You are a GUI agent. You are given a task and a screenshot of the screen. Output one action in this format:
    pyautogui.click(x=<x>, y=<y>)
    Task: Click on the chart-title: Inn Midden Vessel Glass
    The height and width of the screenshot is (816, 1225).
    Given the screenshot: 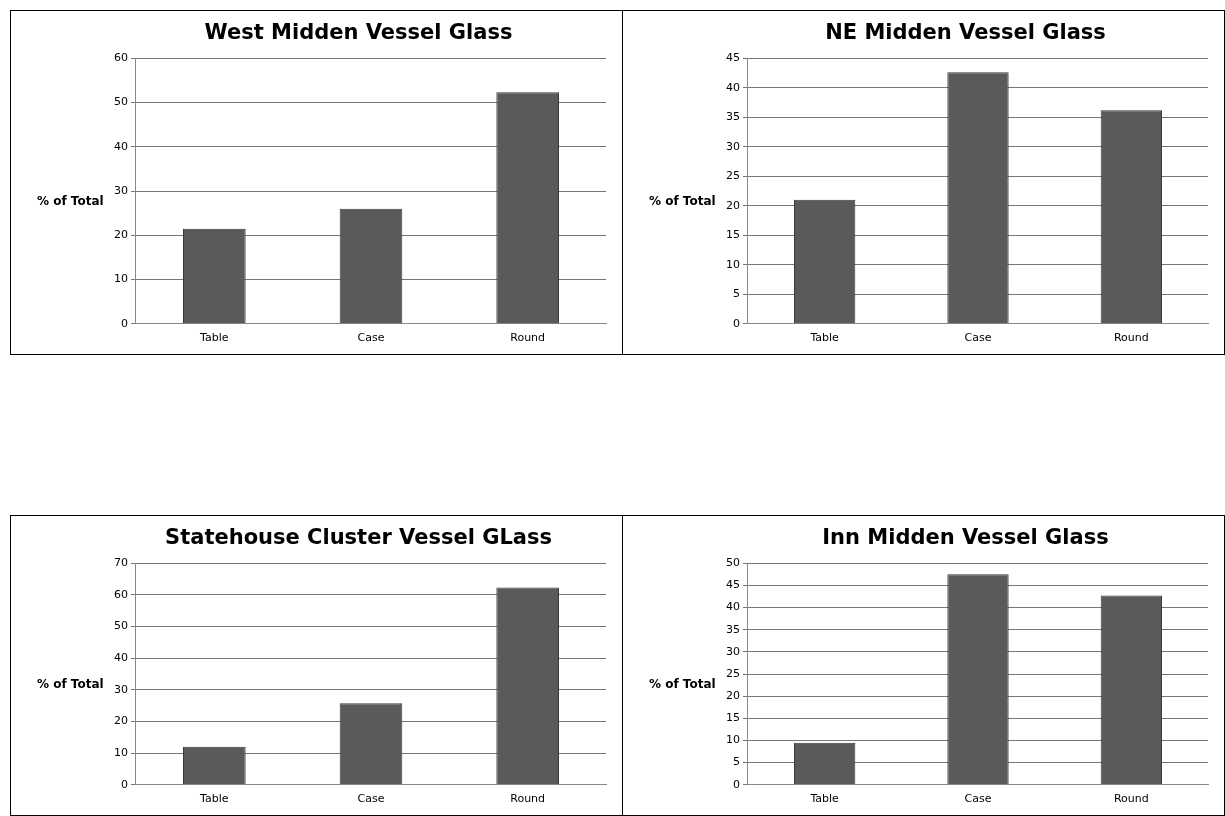 What is the action you would take?
    pyautogui.click(x=965, y=537)
    